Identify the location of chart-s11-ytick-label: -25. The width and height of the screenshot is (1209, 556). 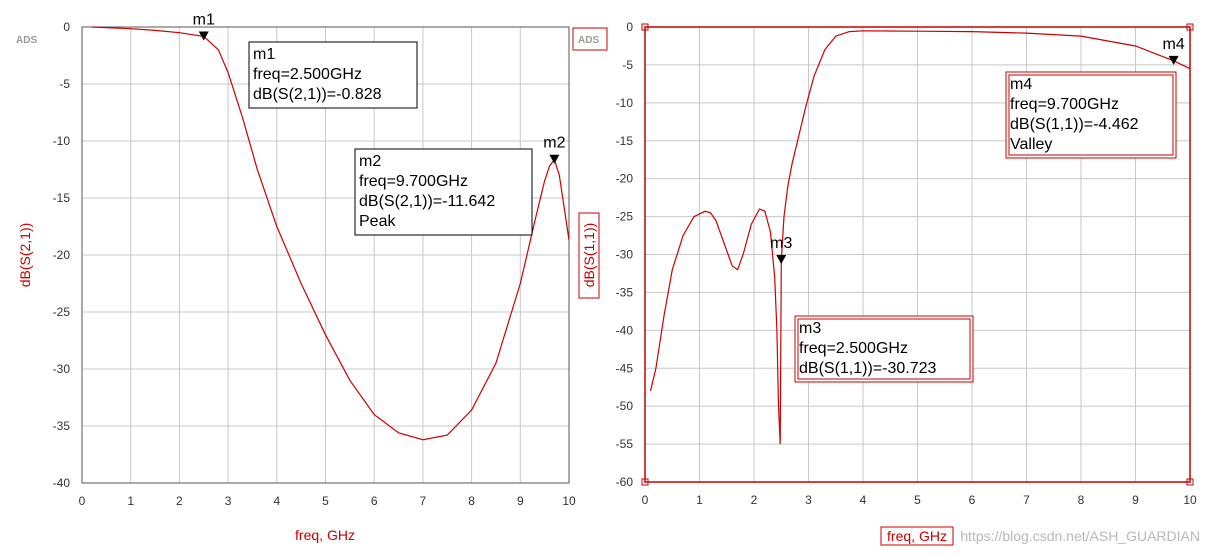
(625, 217).